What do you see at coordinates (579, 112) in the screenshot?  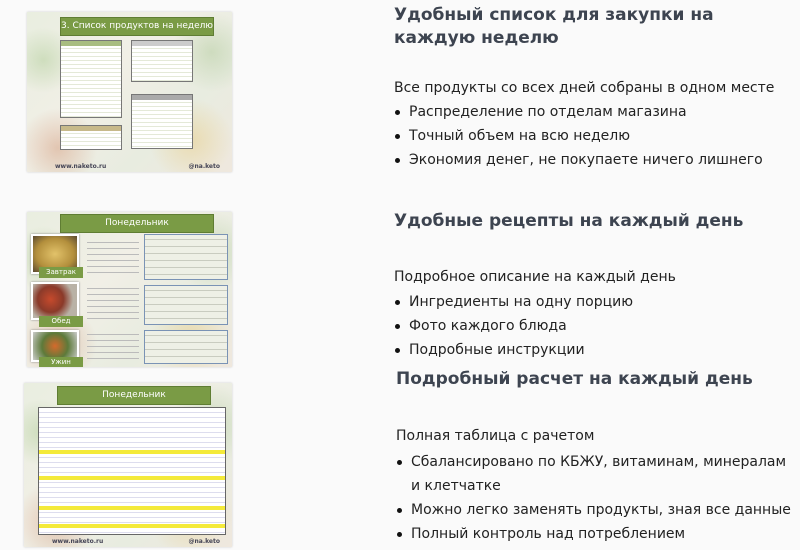 I see `list-item: Распределение по отделам магазина` at bounding box center [579, 112].